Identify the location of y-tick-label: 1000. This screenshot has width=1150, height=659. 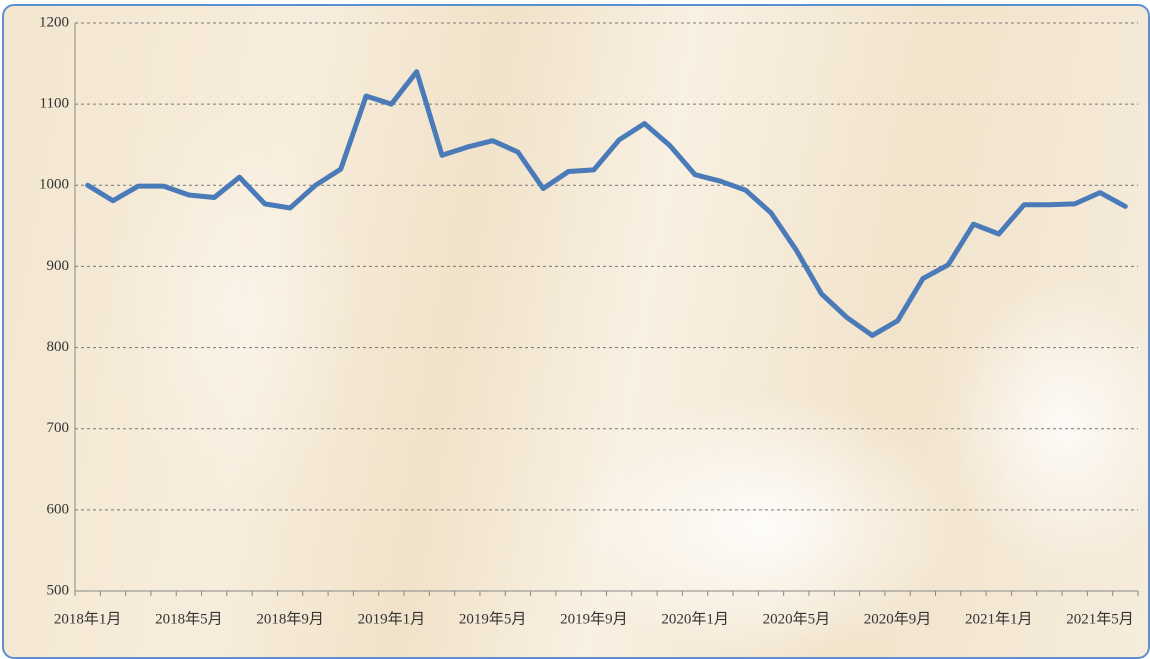
(54, 185).